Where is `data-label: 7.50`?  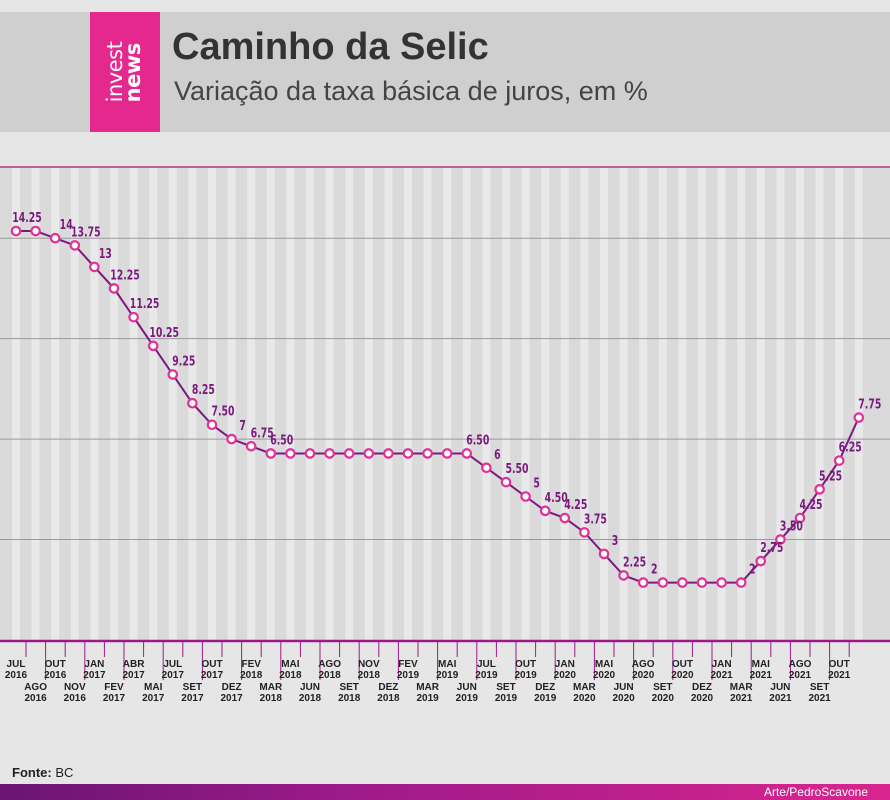 data-label: 7.50 is located at coordinates (222, 411).